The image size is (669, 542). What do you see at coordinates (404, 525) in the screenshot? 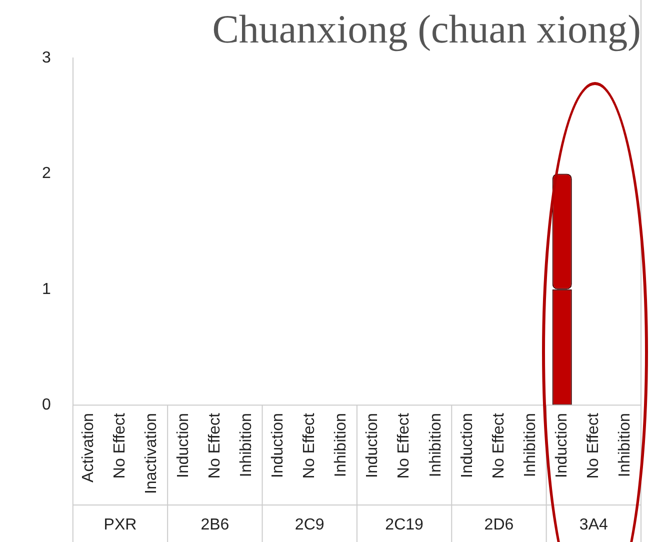
I see `text: 2C19` at bounding box center [404, 525].